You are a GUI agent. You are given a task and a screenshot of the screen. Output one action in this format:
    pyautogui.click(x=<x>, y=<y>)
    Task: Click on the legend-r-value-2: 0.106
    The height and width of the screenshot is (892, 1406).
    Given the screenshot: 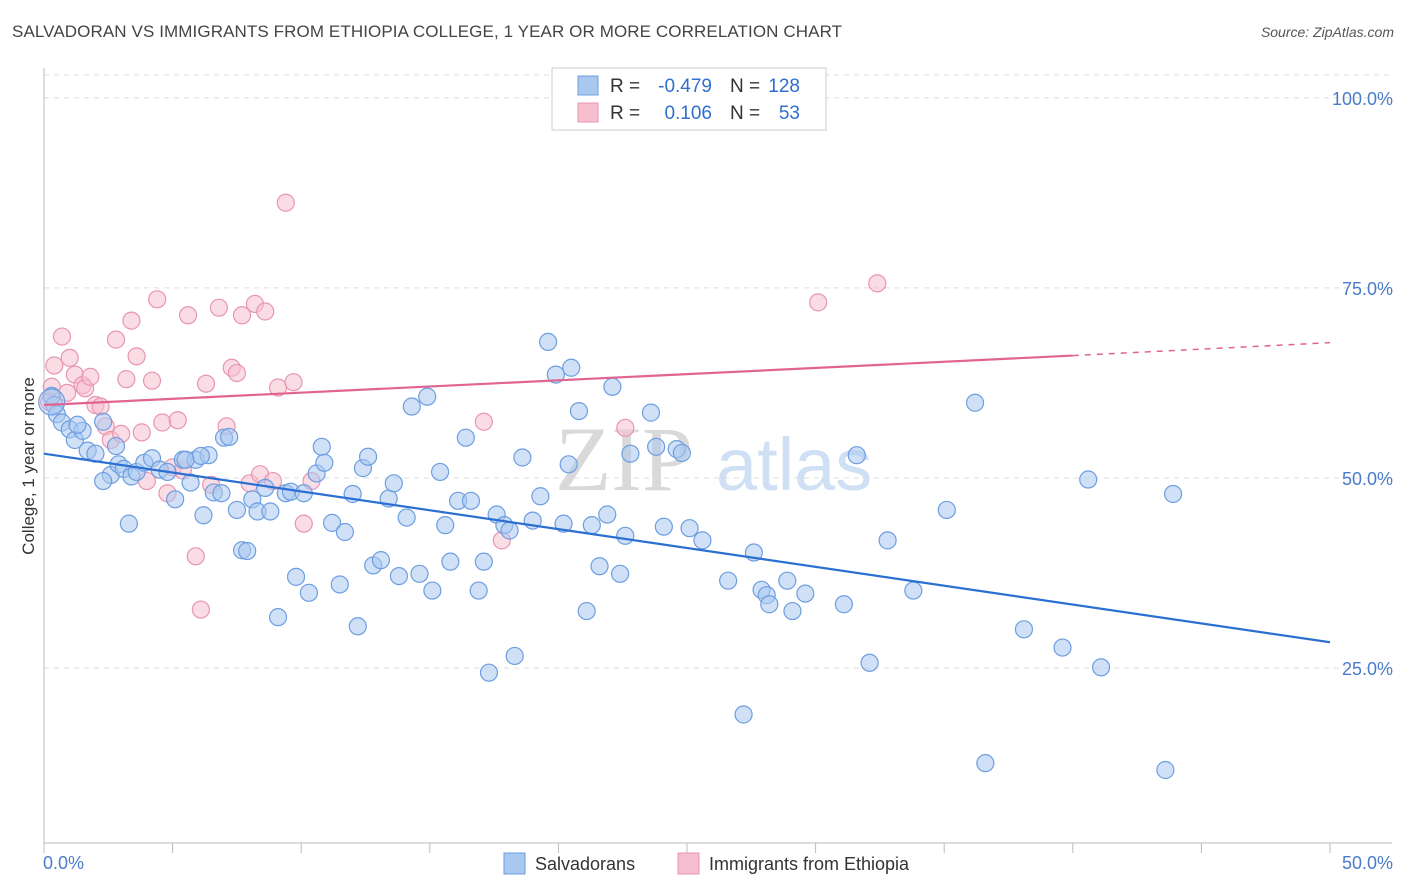 What is the action you would take?
    pyautogui.click(x=688, y=113)
    